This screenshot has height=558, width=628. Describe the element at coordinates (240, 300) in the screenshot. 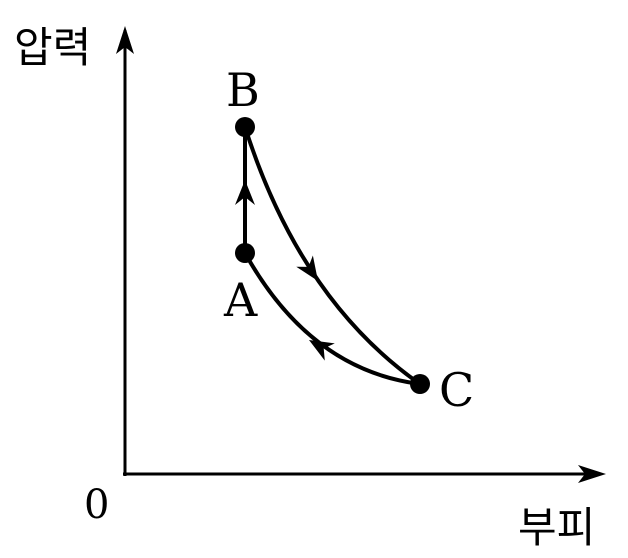

I see `point-a-label: A` at that location.